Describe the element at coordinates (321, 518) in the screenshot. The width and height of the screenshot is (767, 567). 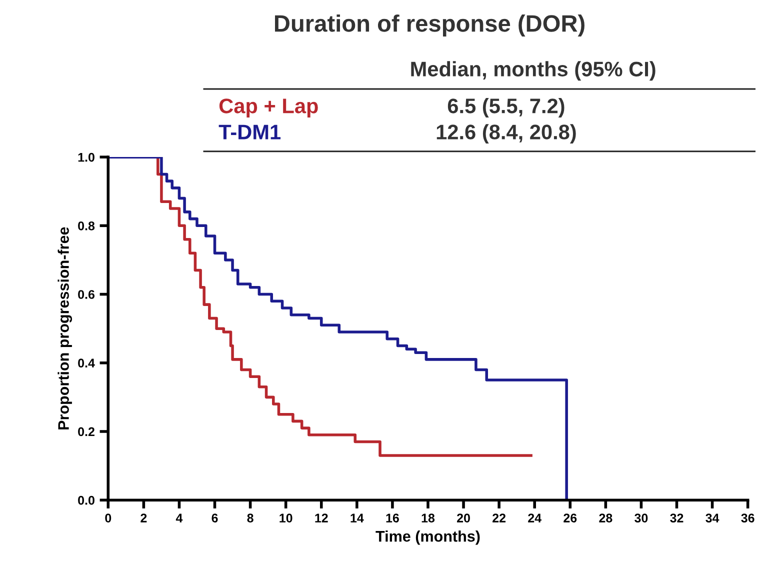
I see `x-tick-label: 12` at that location.